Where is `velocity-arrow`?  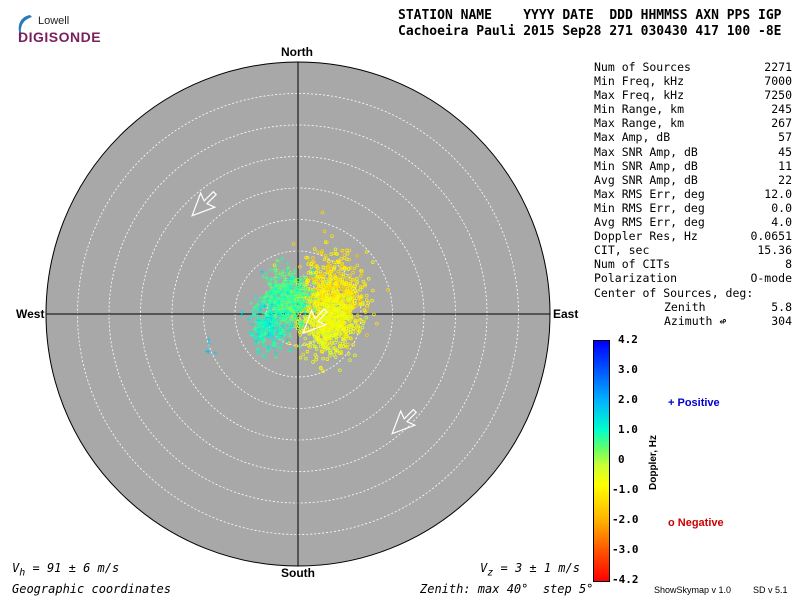 velocity-arrow is located at coordinates (404, 421).